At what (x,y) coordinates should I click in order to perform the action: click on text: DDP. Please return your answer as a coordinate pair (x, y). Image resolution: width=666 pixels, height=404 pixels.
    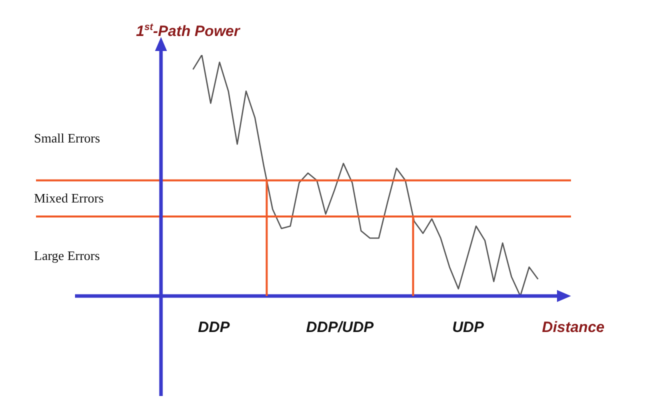
    Looking at the image, I should click on (214, 327).